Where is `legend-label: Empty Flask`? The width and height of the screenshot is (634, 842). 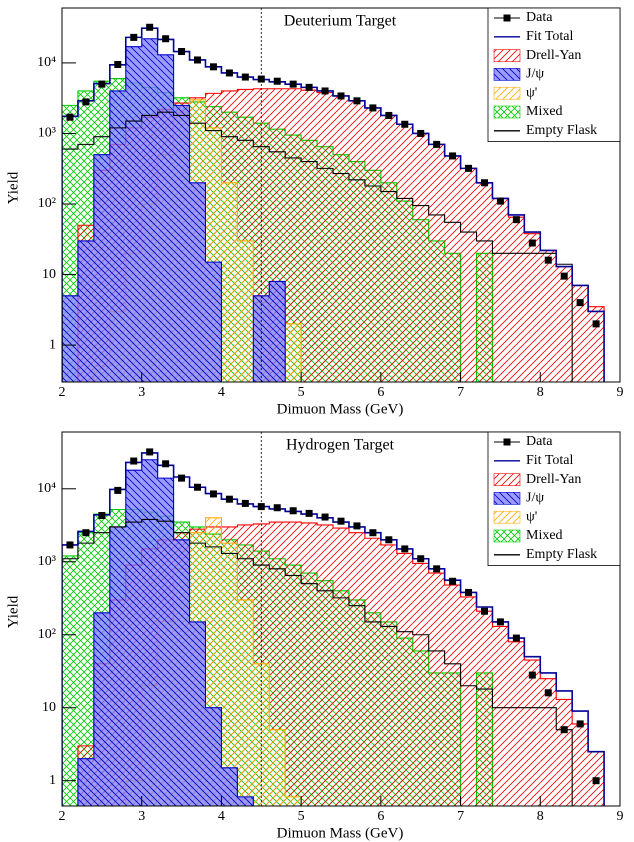
legend-label: Empty Flask is located at coordinates (561, 554).